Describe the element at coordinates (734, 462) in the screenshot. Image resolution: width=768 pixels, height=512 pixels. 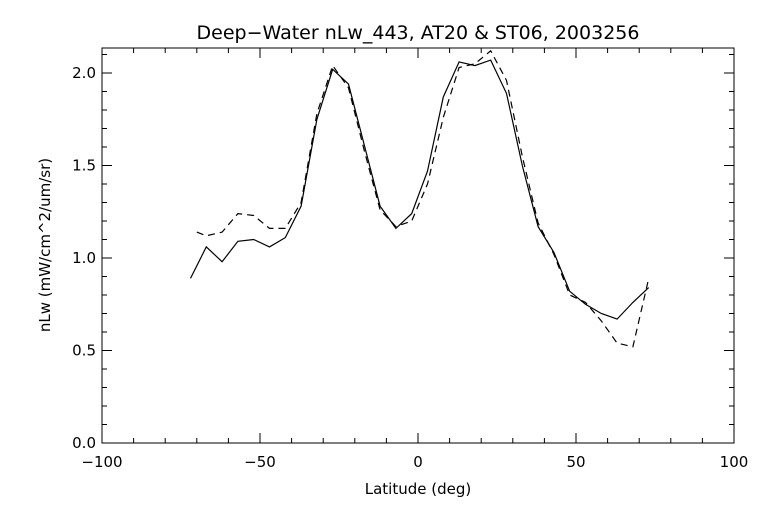
I see `x-tick-label: 100` at that location.